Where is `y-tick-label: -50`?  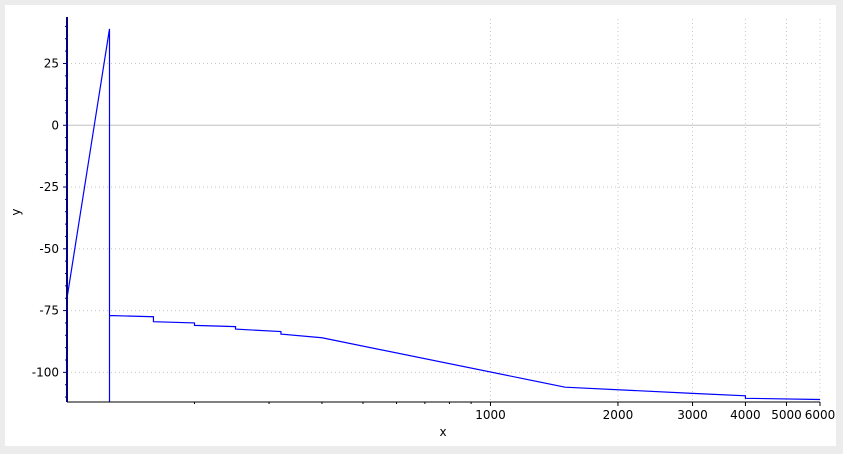
y-tick-label: -50 is located at coordinates (49, 249).